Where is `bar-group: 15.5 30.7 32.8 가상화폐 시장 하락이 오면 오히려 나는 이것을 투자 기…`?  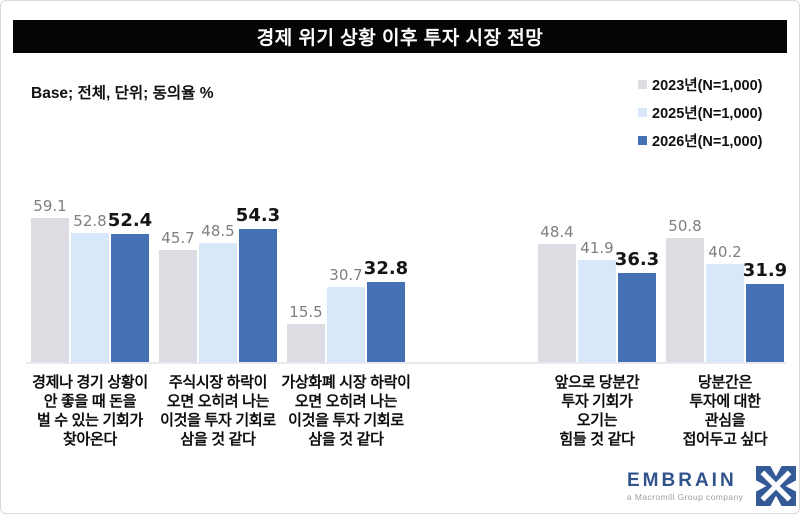 bar-group: 15.5 30.7 32.8 가상화폐 시장 하락이 오면 오히려 나는 이것을 투자 기… is located at coordinates (346, 317).